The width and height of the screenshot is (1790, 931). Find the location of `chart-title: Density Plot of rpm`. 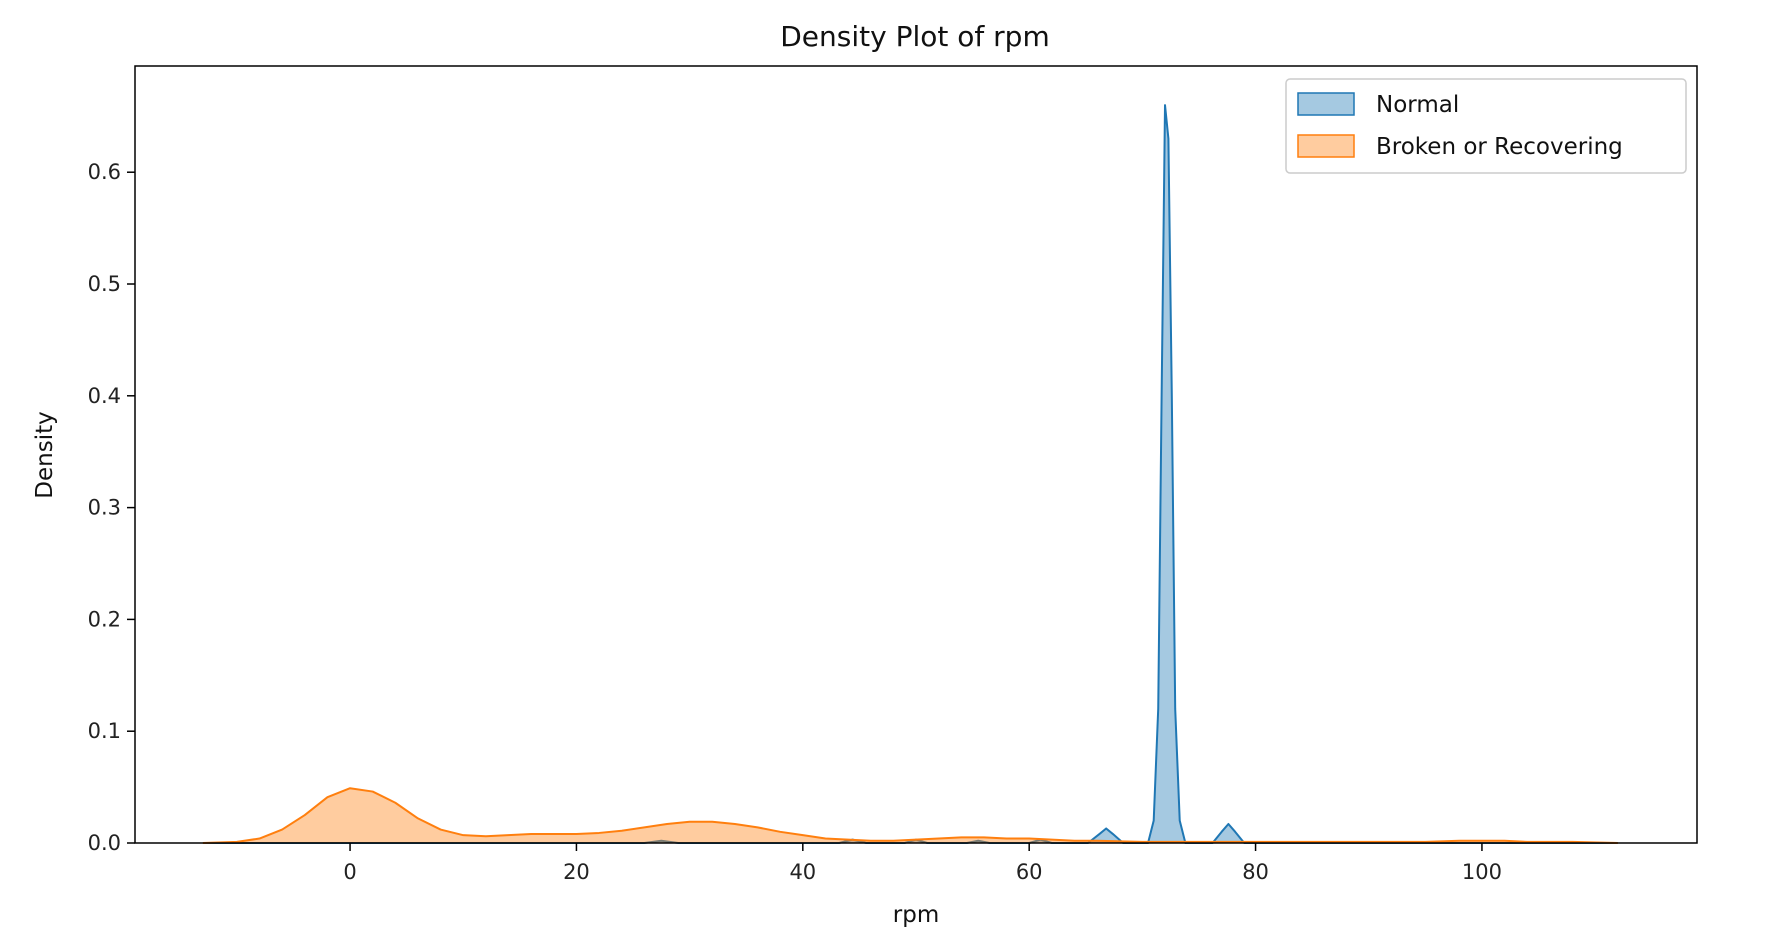

chart-title: Density Plot of rpm is located at coordinates (914, 36).